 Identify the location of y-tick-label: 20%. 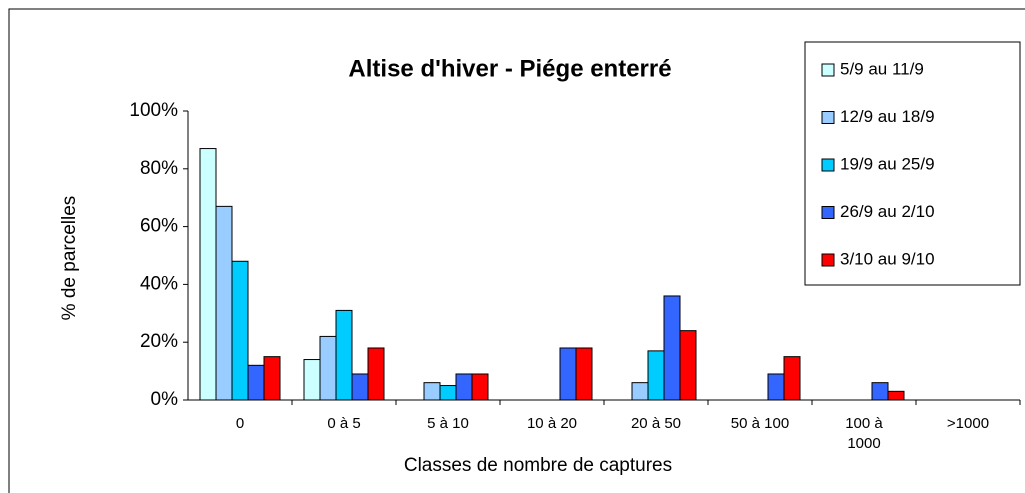
(159, 341).